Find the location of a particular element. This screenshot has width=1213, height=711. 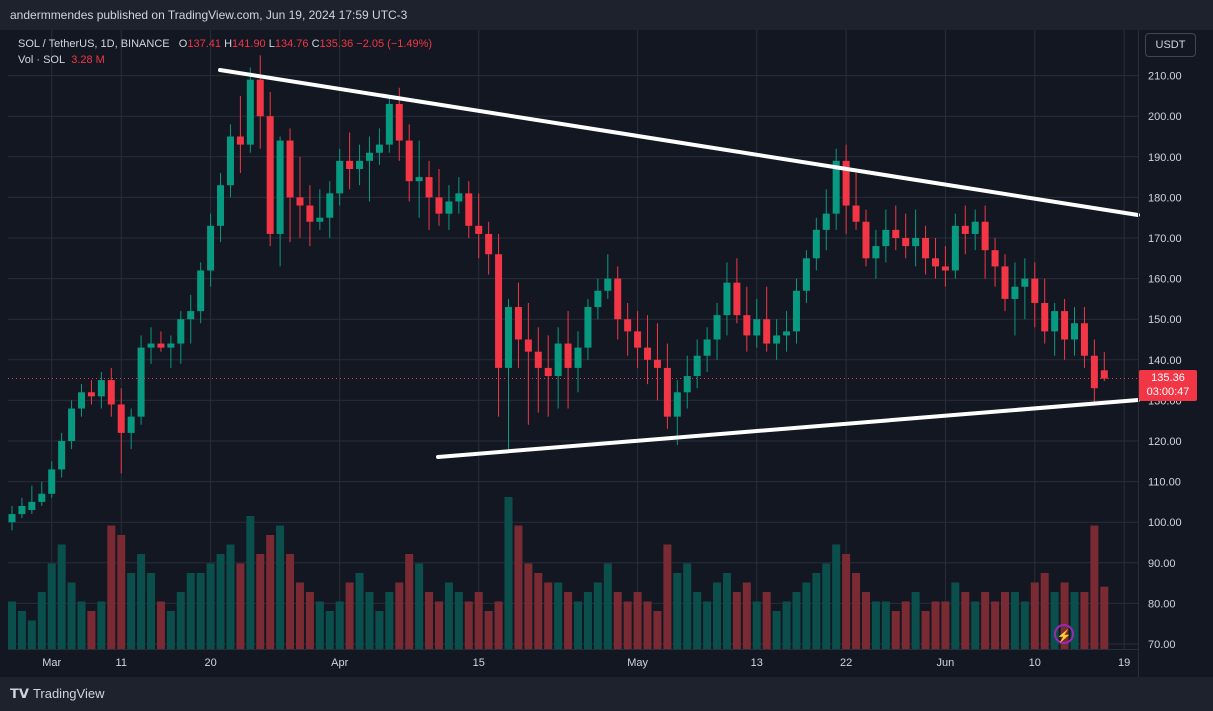

lightning-icon: ⚡ is located at coordinates (1064, 634).